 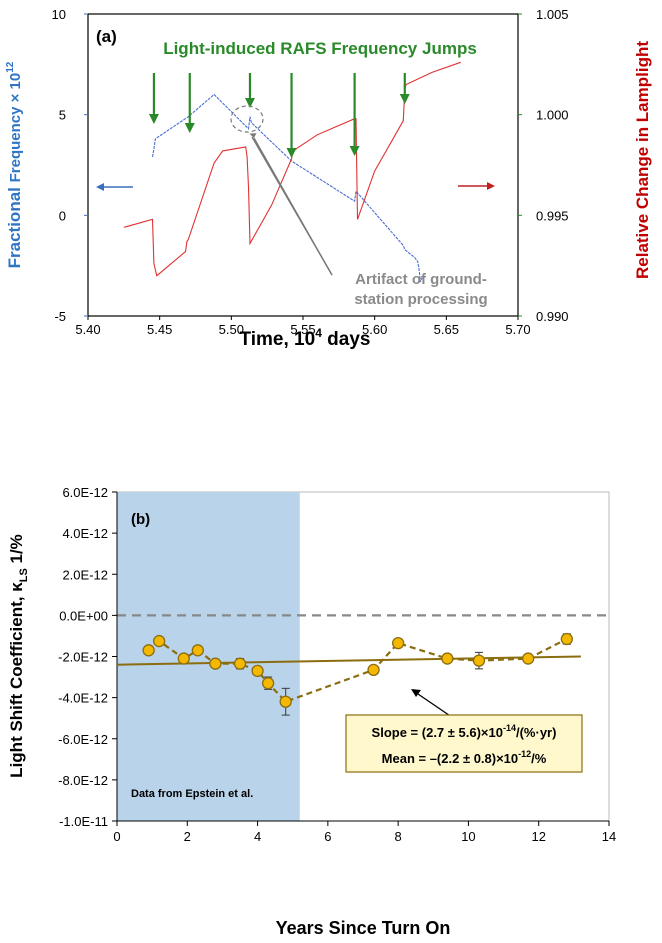 What do you see at coordinates (374, 329) in the screenshot?
I see `x-tick-label: 5.60` at bounding box center [374, 329].